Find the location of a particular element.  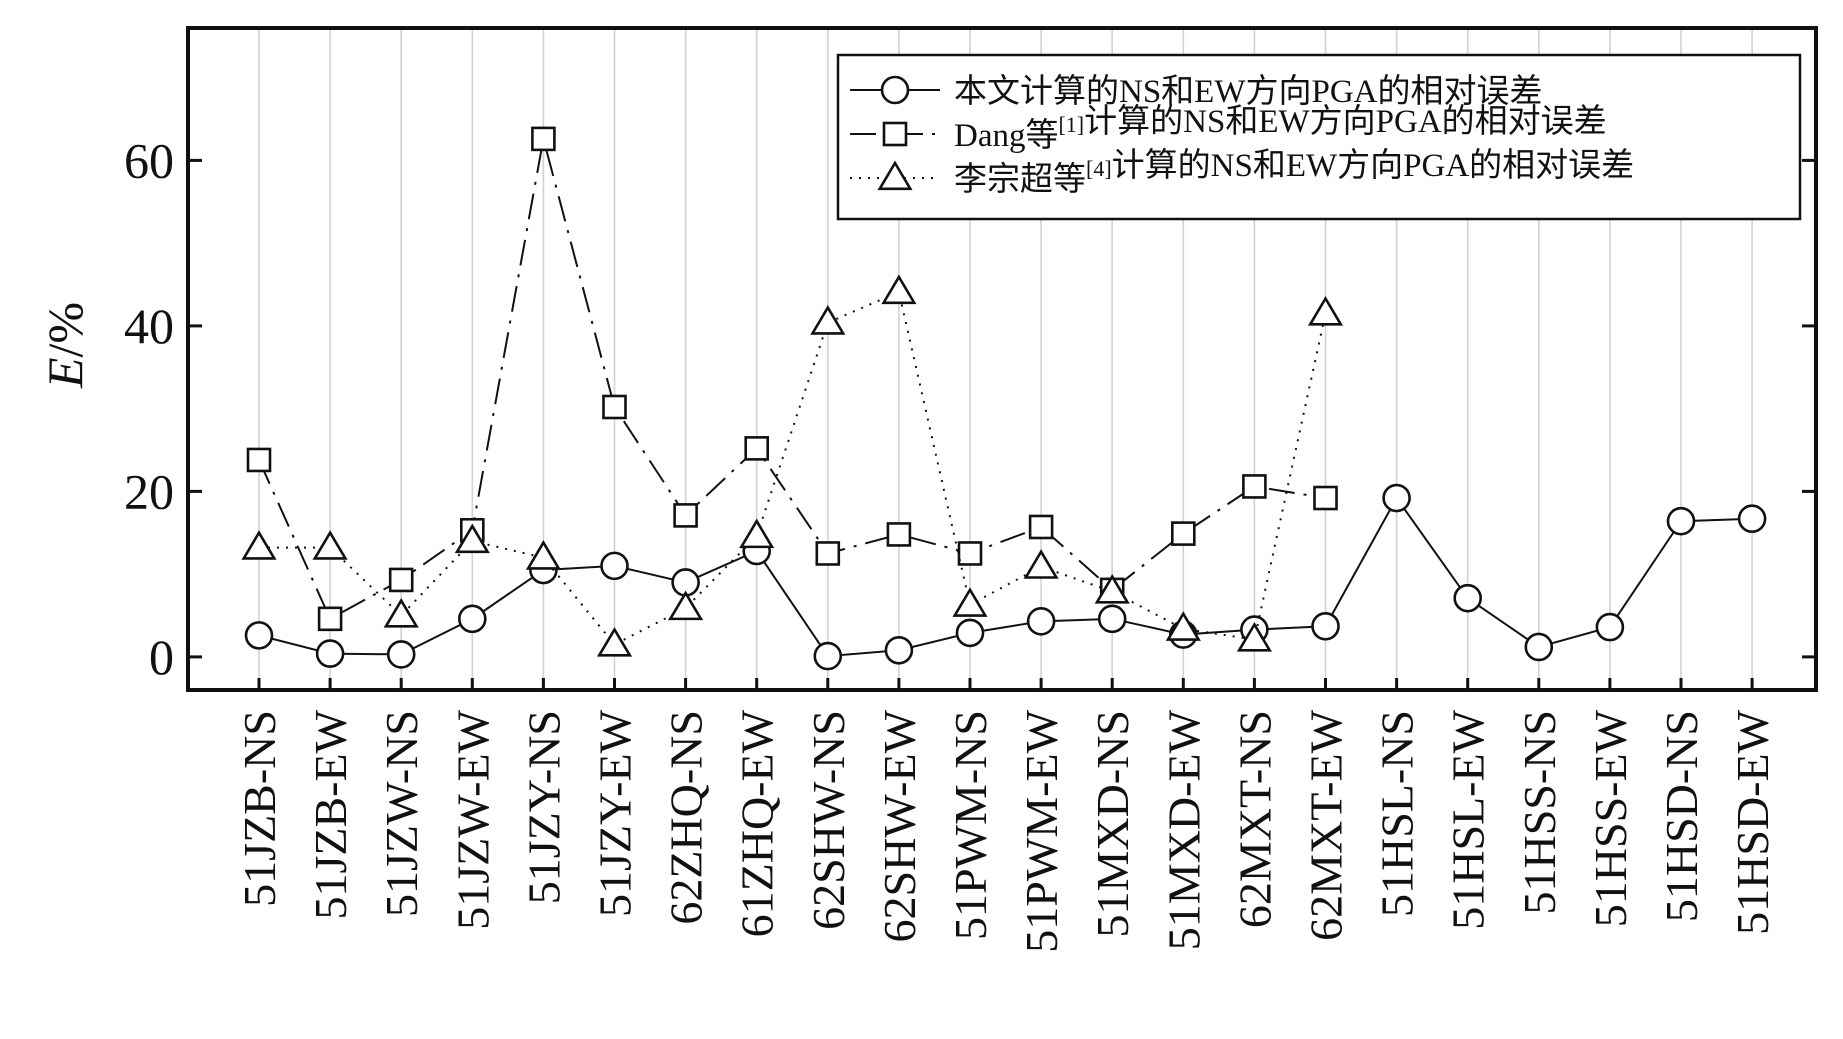

x-tick-label: 62SHW-NS is located at coordinates (828, 820).